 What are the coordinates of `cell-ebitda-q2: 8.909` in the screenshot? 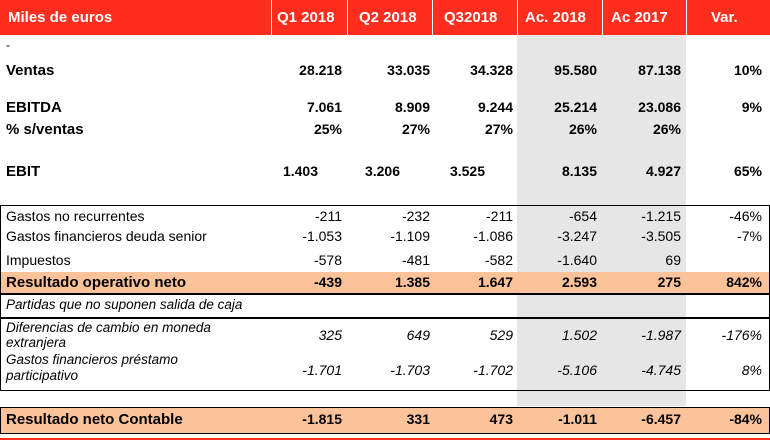 It's located at (412, 107).